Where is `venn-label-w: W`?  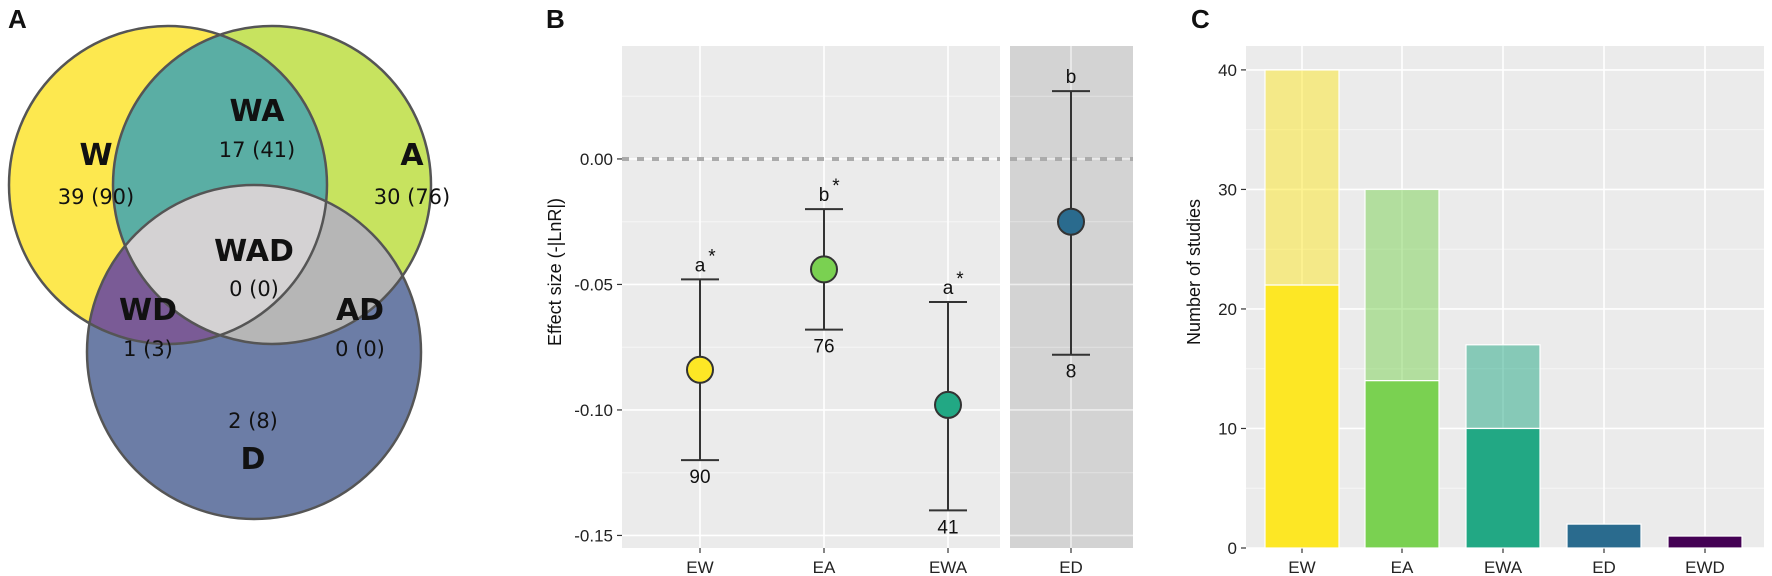
venn-label-w: W is located at coordinates (95, 155).